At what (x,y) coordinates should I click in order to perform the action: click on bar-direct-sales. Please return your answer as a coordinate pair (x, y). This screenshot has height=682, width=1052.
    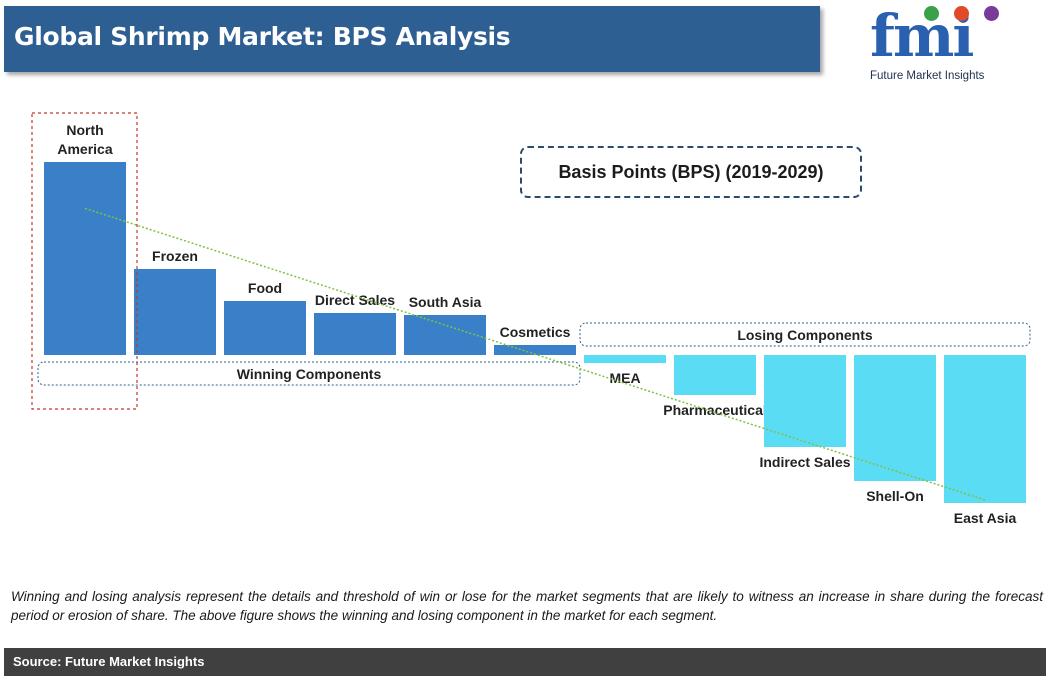
    Looking at the image, I should click on (355, 334).